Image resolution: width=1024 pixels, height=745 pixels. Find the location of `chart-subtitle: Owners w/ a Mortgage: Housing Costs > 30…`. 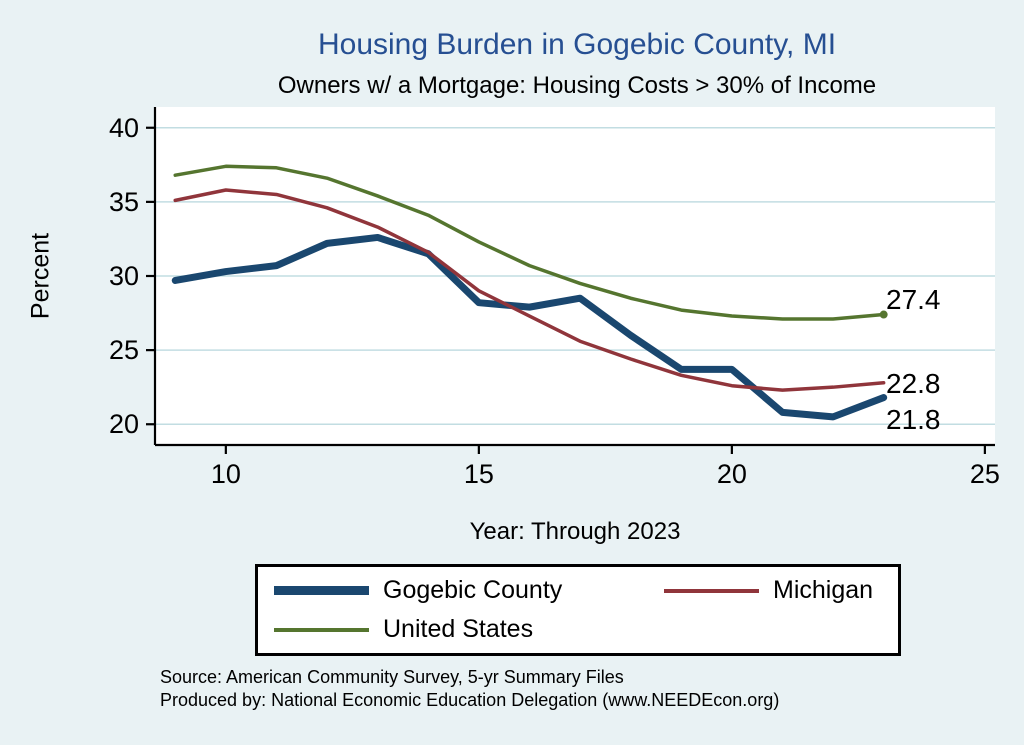

chart-subtitle: Owners w/ a Mortgage: Housing Costs > 30… is located at coordinates (577, 85).